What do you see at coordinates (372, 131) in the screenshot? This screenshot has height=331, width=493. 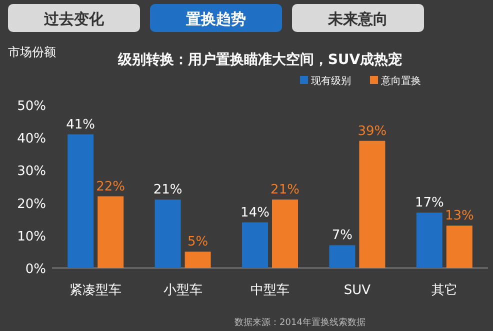 I see `data-label: 39%` at bounding box center [372, 131].